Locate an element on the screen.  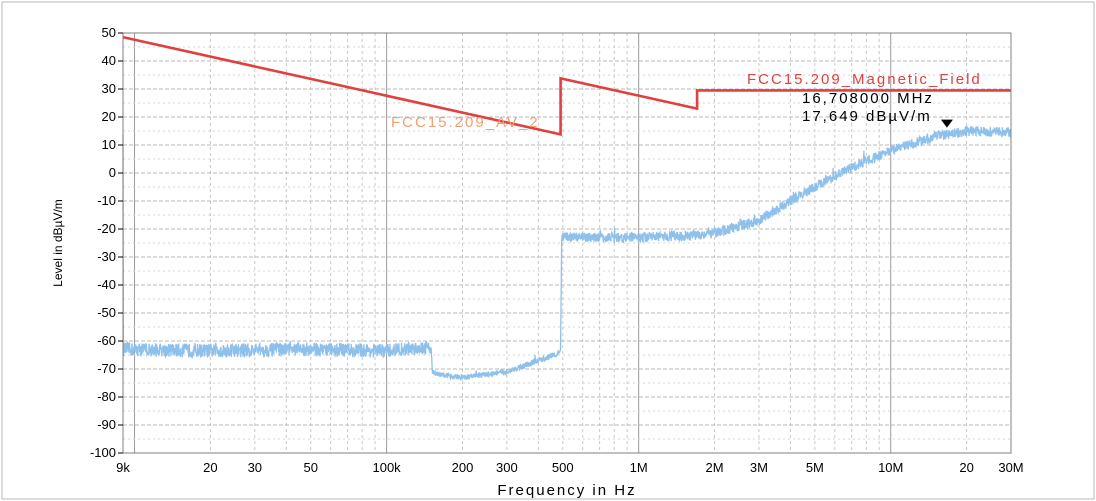
y-tick-label: 0 is located at coordinates (112, 172).